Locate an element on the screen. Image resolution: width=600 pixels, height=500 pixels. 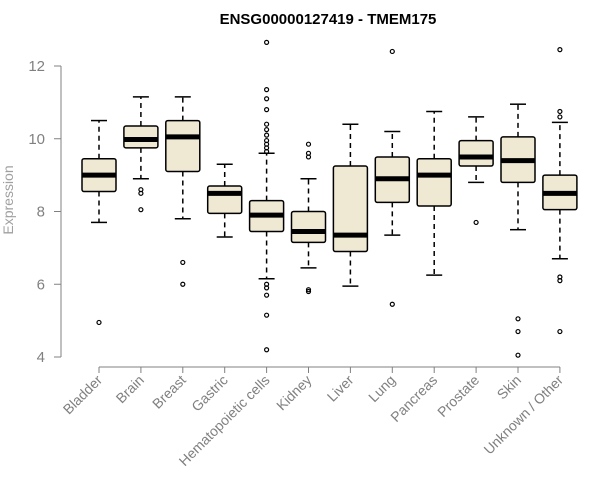
y-axis: 4 6 8 10 12 is located at coordinates (45, 212).